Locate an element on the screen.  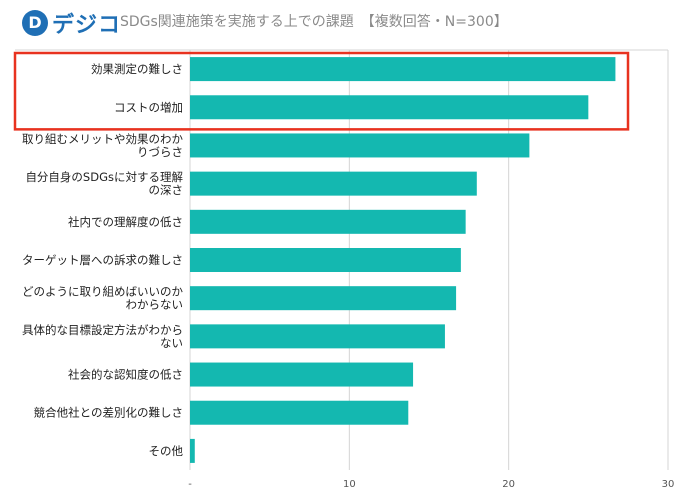
category-label: ターゲット層への訴求の難しさ is located at coordinates (102, 260).